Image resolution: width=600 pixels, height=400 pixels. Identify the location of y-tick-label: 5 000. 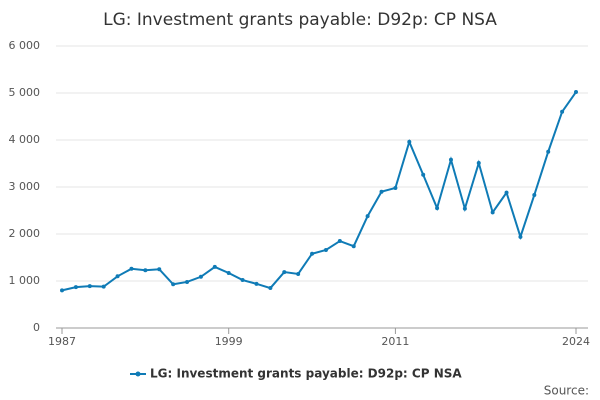
(25, 92).